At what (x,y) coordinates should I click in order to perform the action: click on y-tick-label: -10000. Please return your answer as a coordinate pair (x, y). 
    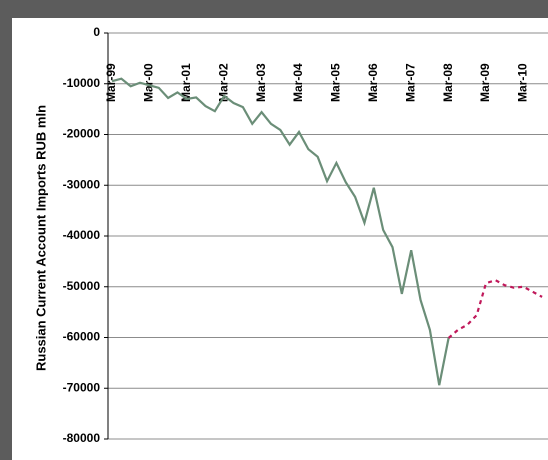
    Looking at the image, I should click on (82, 83).